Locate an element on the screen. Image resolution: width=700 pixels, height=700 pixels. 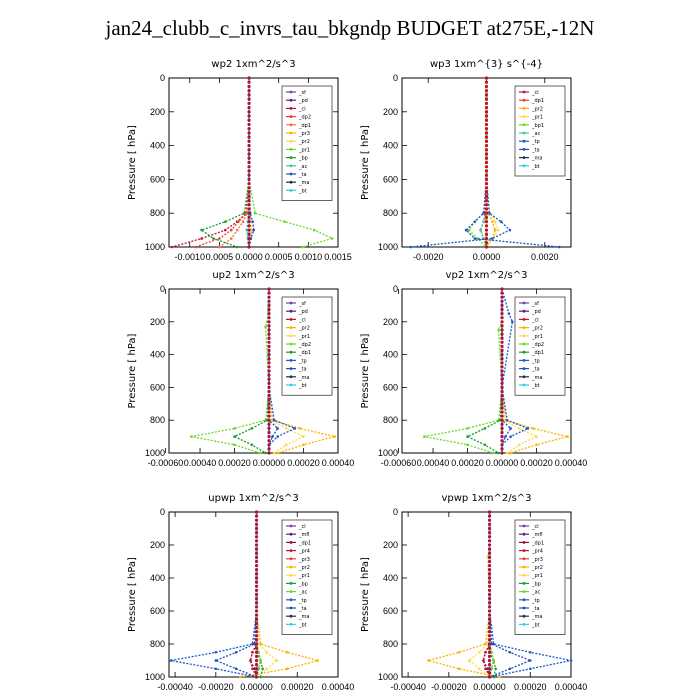
x-tick-label: 0.0005 is located at coordinates (220, 257).